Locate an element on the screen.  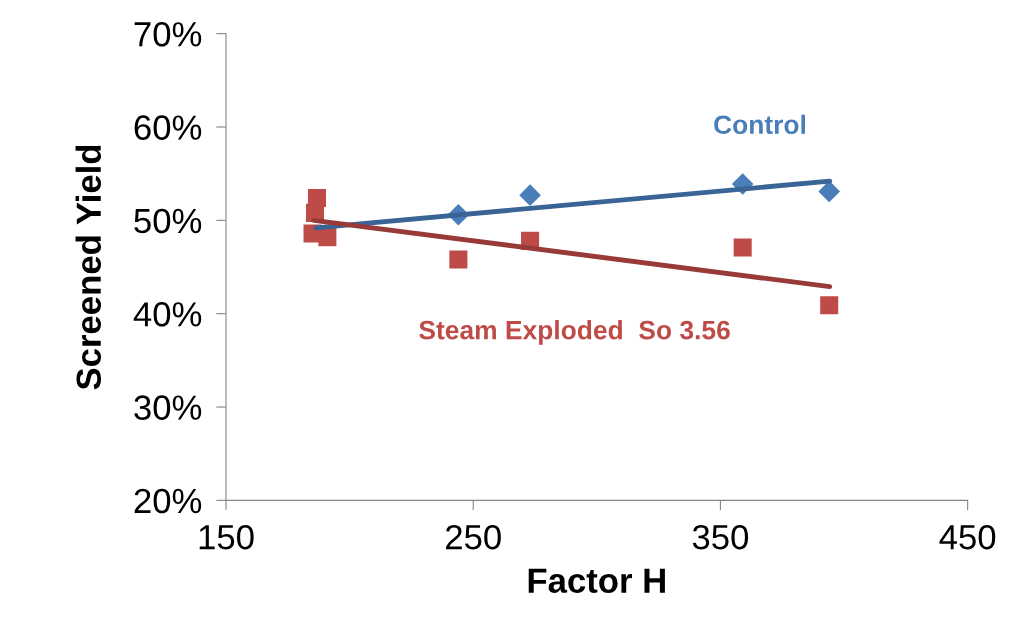
y-tick-label: 60% is located at coordinates (168, 127).